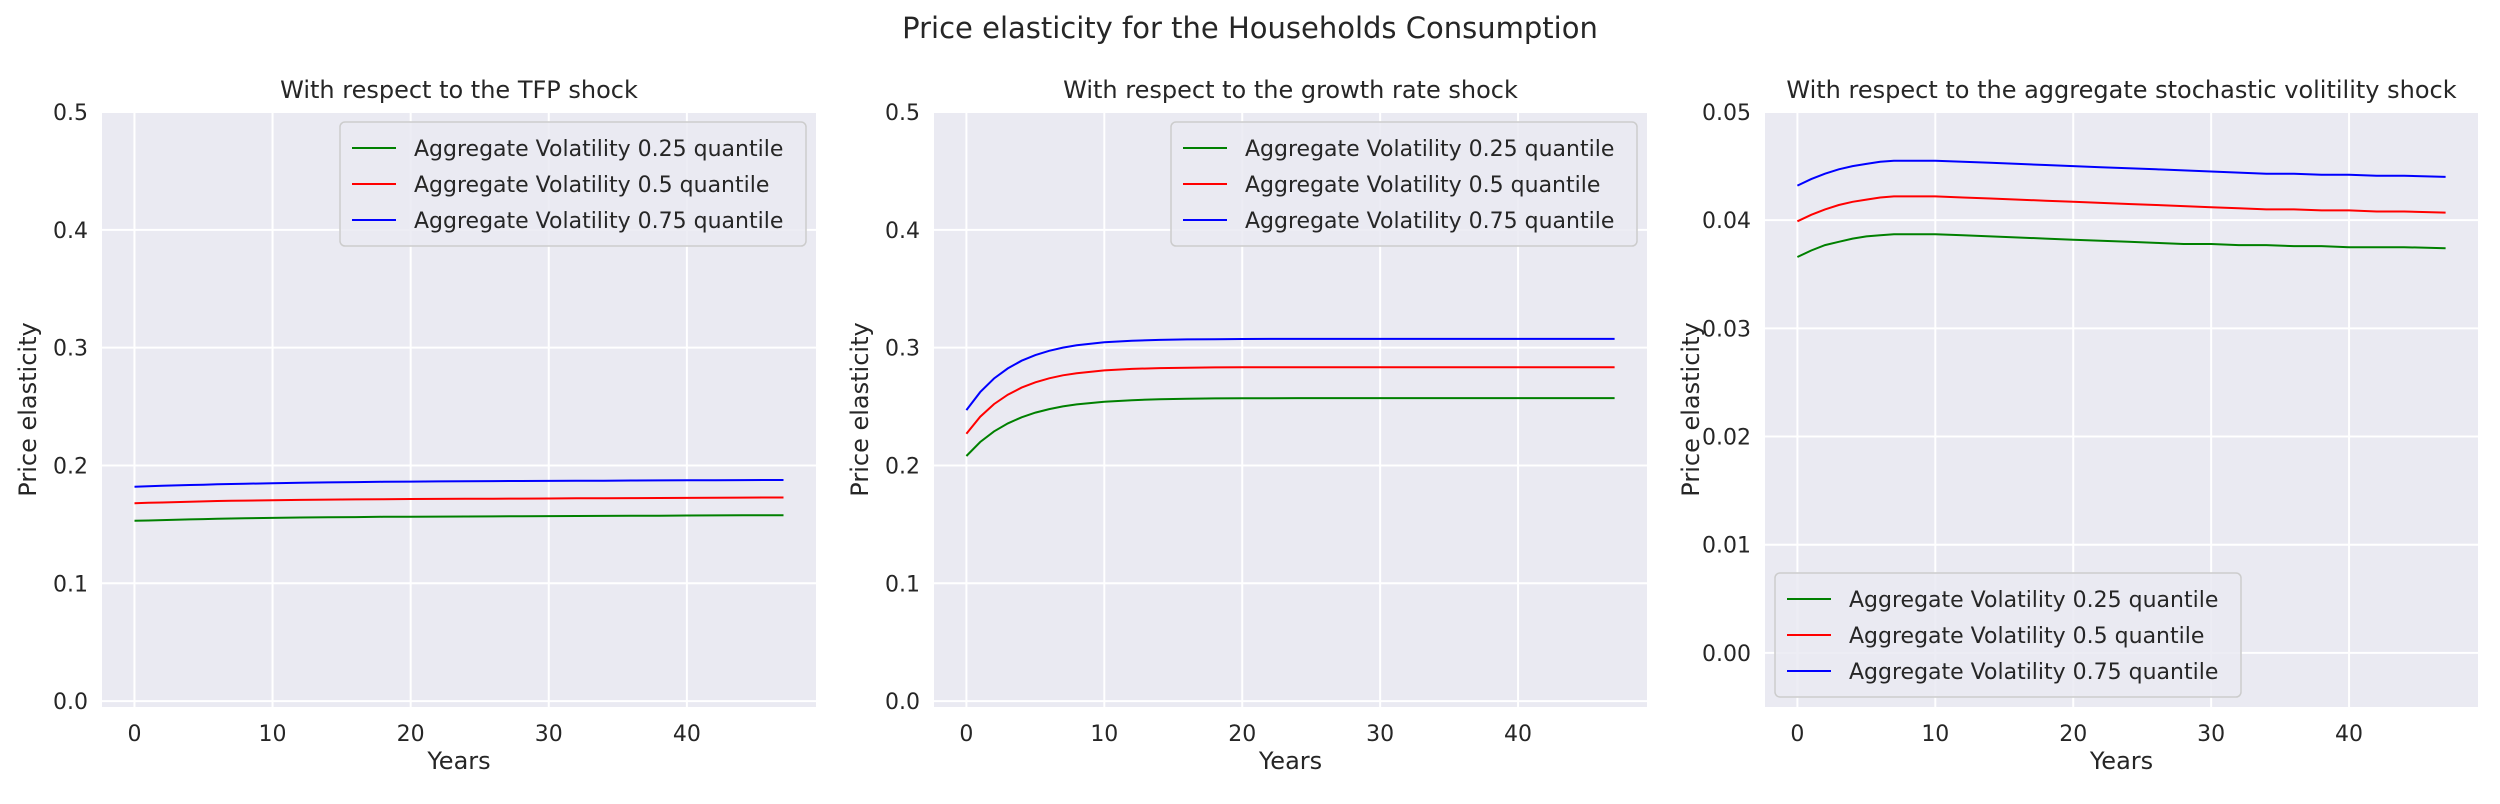 The height and width of the screenshot is (804, 2500). I want to click on y-tick-label: 0.00, so click(1726, 654).